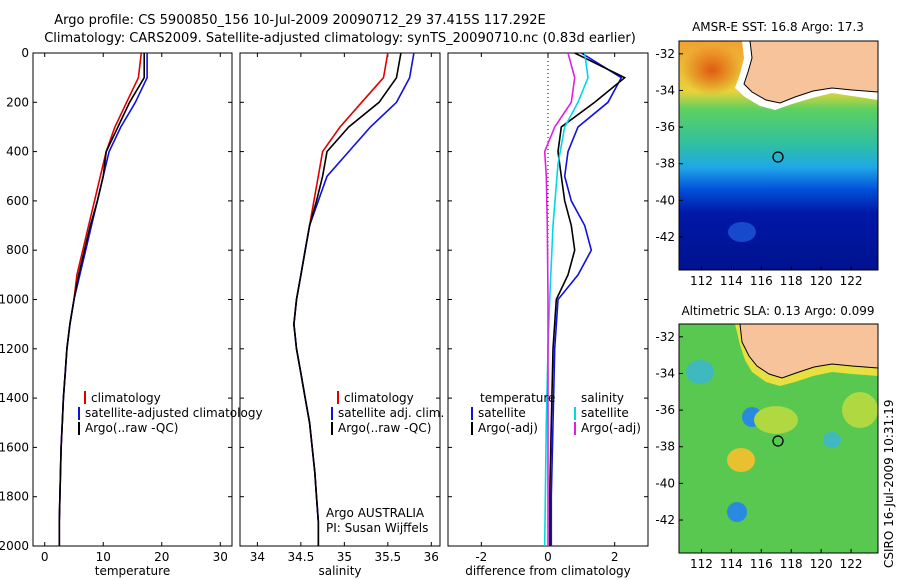 This screenshot has width=900, height=580. Describe the element at coordinates (14, 546) in the screenshot. I see `depth-tick-label: 2000` at that location.